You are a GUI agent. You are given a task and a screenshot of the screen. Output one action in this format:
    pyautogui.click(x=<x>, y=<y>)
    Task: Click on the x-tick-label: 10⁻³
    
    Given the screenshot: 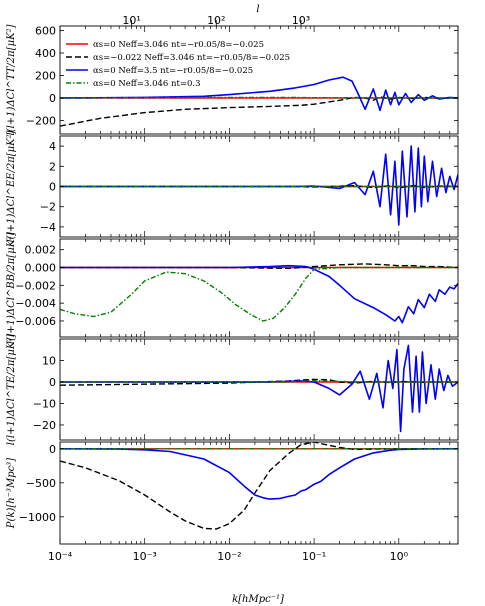 What is the action you would take?
    pyautogui.click(x=145, y=556)
    